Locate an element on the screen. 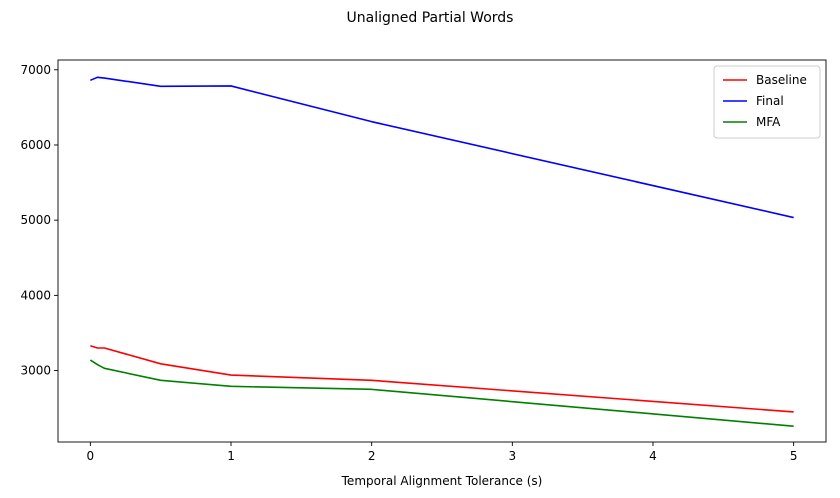 Image resolution: width=840 pixels, height=498 pixels. legend-box is located at coordinates (767, 102).